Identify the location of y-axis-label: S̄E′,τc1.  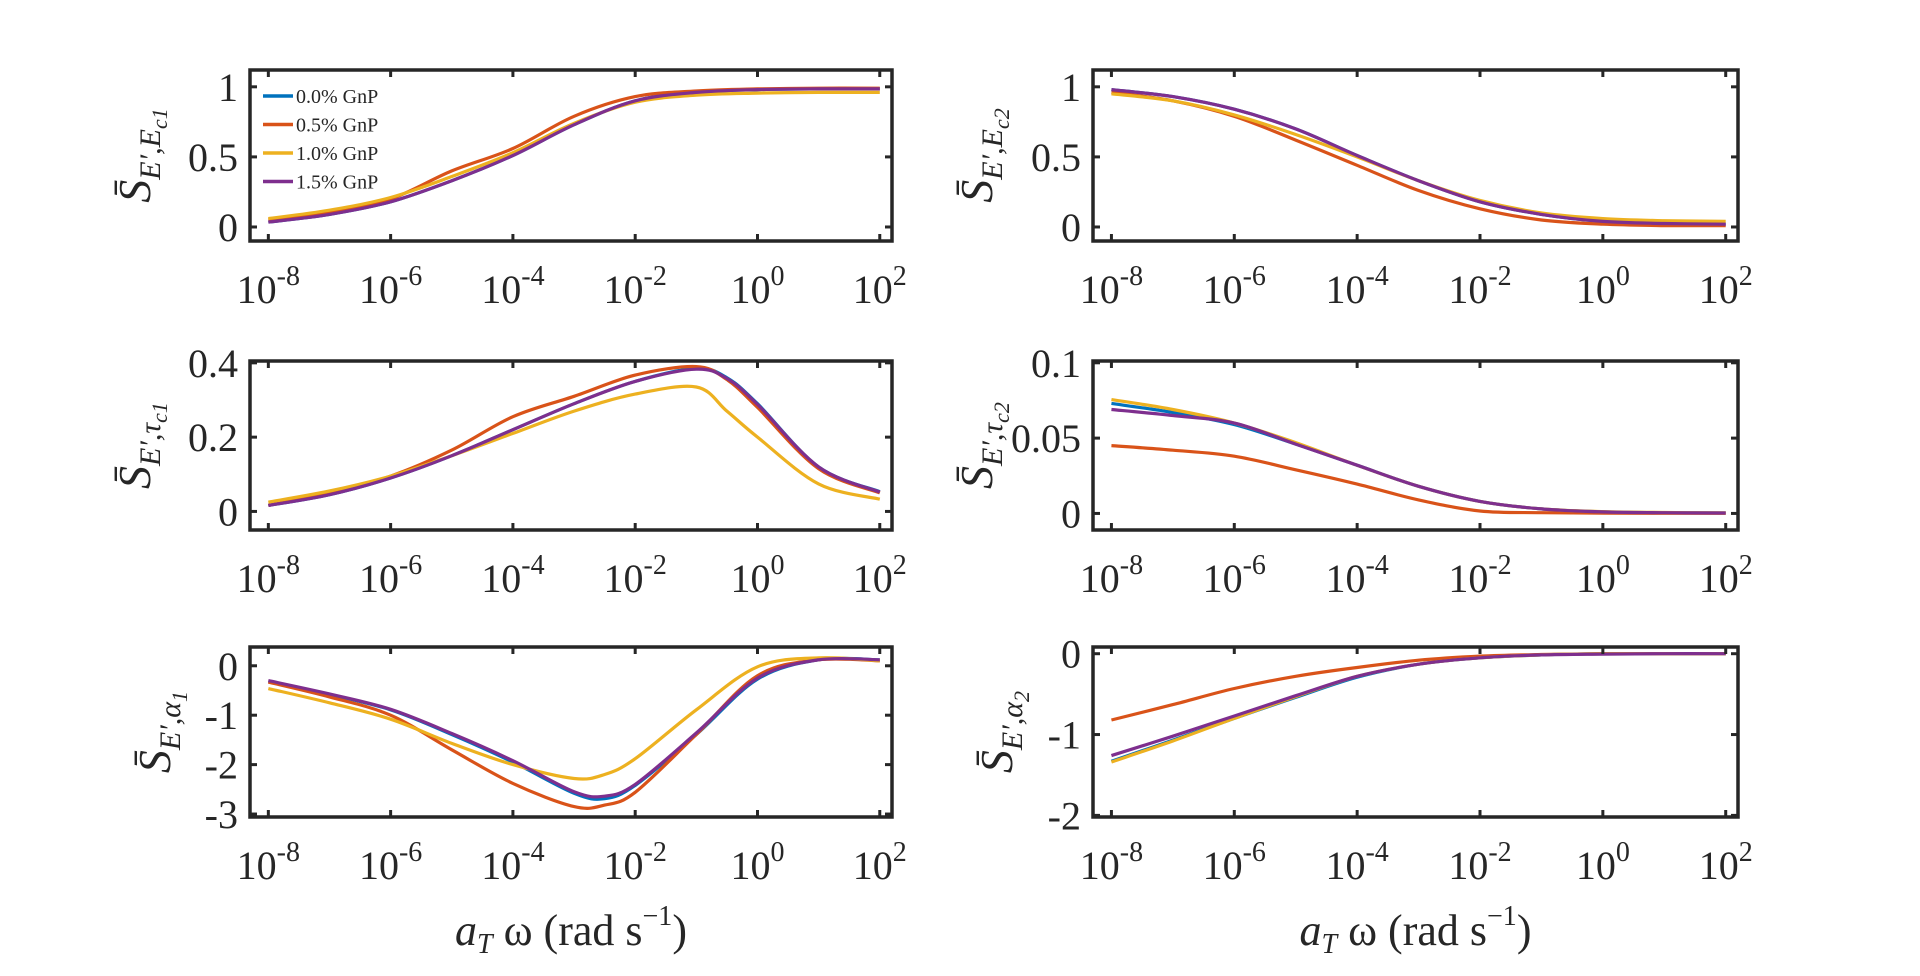
(140, 445).